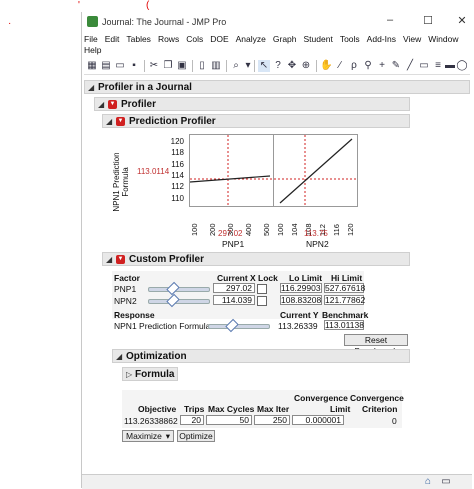  What do you see at coordinates (236, 278) in the screenshot?
I see `current-x-header: Current X` at bounding box center [236, 278].